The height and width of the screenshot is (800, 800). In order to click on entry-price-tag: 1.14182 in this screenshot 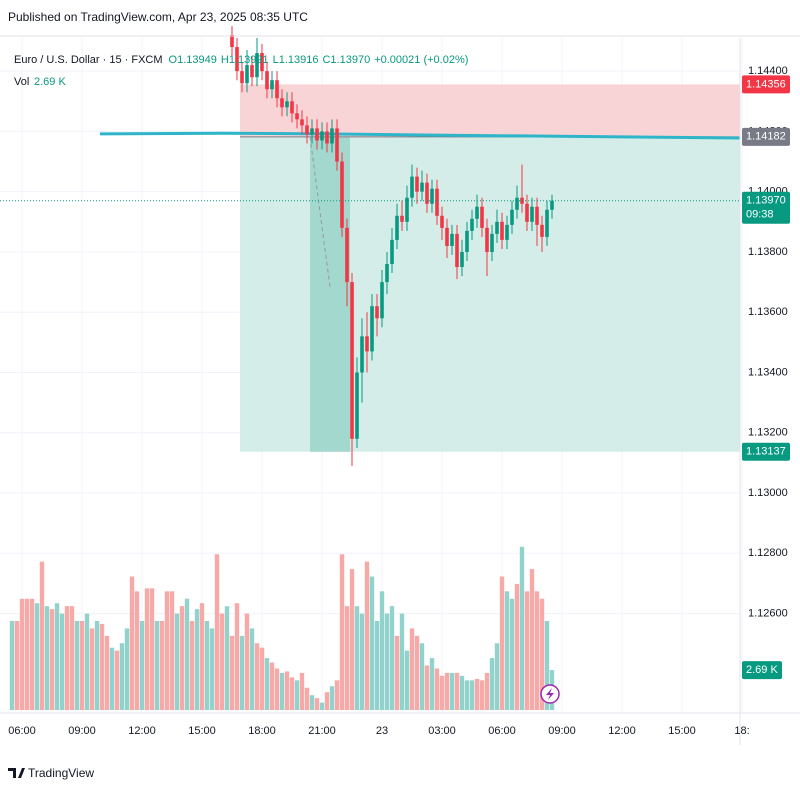, I will do `click(766, 137)`.